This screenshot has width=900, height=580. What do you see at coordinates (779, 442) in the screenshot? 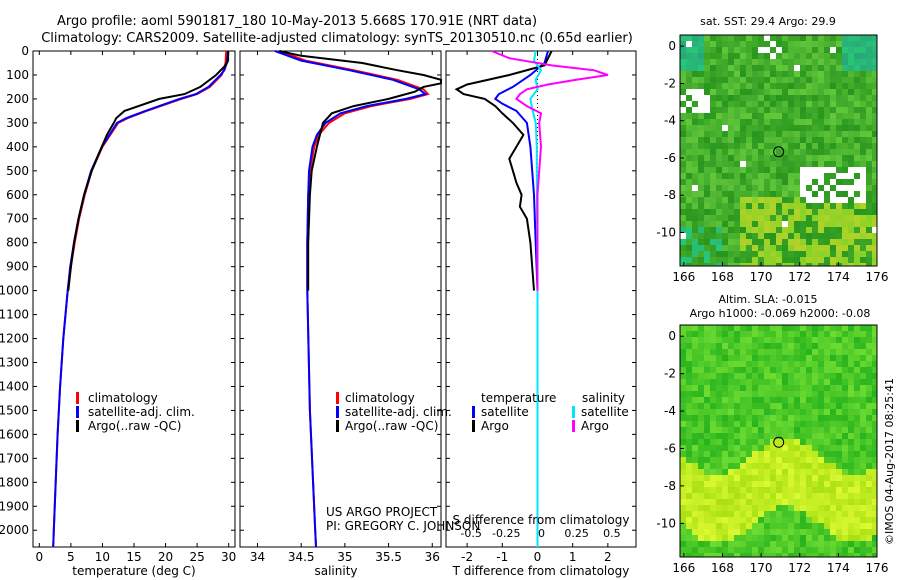
I see `float-position-marker` at bounding box center [779, 442].